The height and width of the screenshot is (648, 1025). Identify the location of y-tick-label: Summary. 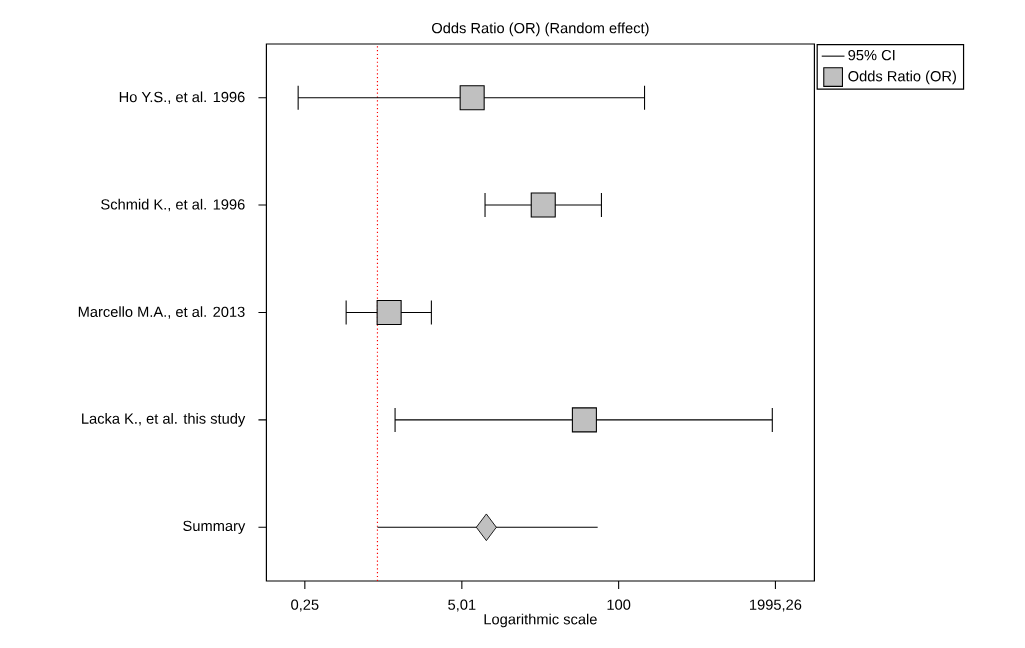
(214, 527).